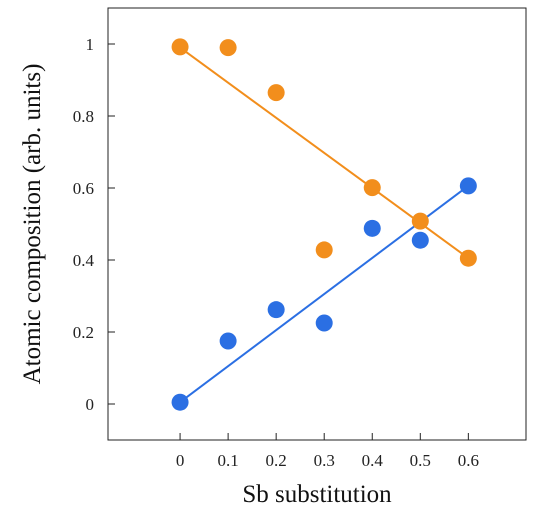 The width and height of the screenshot is (550, 515). What do you see at coordinates (90, 404) in the screenshot?
I see `y-tick-label: 0` at bounding box center [90, 404].